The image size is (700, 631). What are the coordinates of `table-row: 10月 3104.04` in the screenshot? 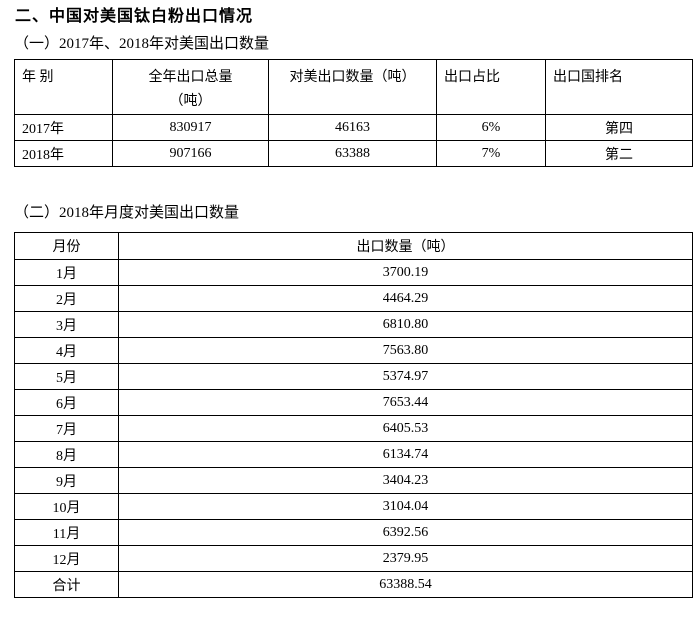 It's located at (353, 506).